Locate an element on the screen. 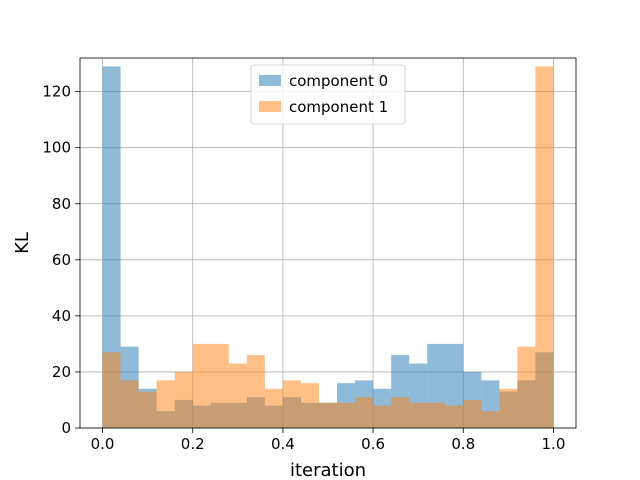 This screenshot has height=480, width=640. bar-series1-bin7 is located at coordinates (237, 395).